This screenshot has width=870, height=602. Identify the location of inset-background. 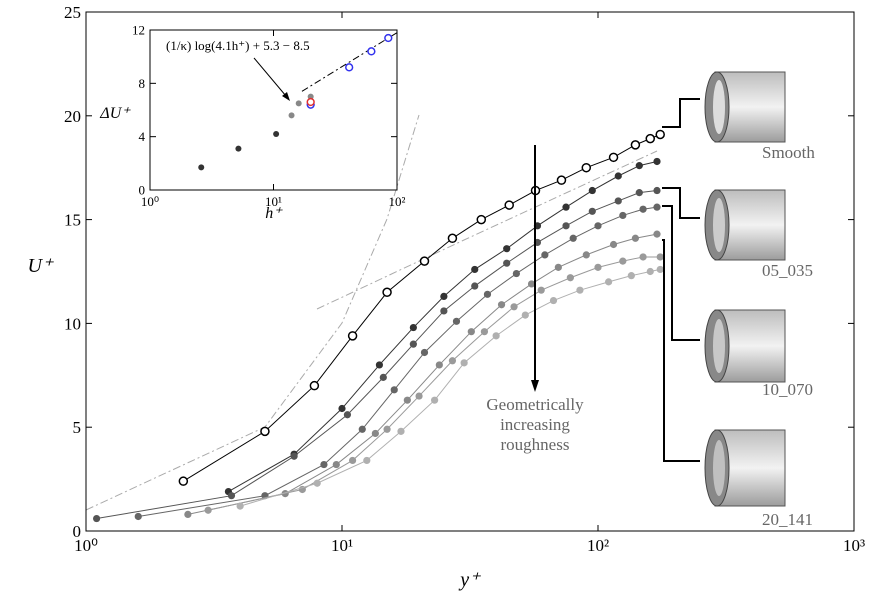
(273, 110).